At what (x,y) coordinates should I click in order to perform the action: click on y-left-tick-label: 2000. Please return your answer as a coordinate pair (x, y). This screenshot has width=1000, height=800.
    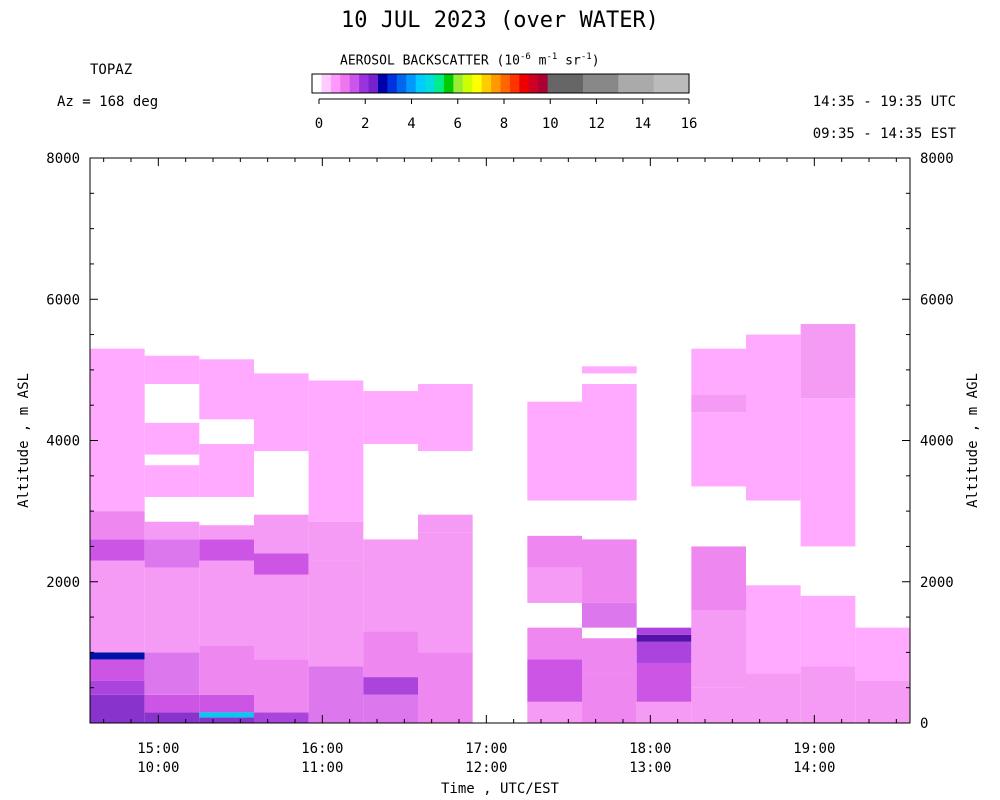
    Looking at the image, I should click on (63, 583).